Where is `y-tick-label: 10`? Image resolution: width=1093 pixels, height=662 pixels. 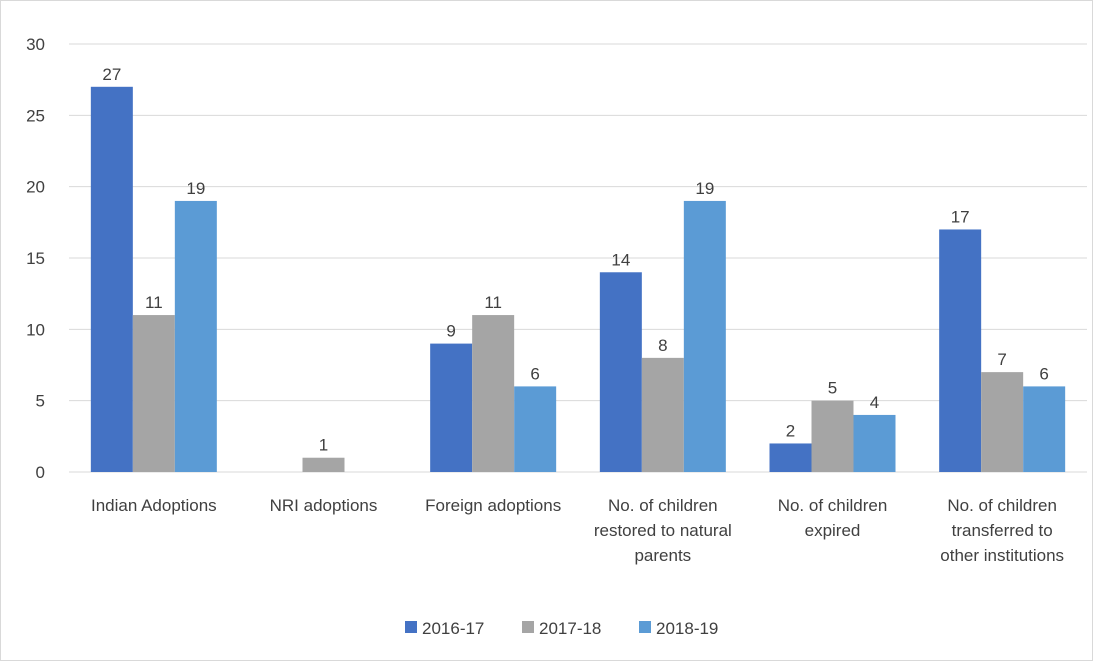 y-tick-label: 10 is located at coordinates (35, 329).